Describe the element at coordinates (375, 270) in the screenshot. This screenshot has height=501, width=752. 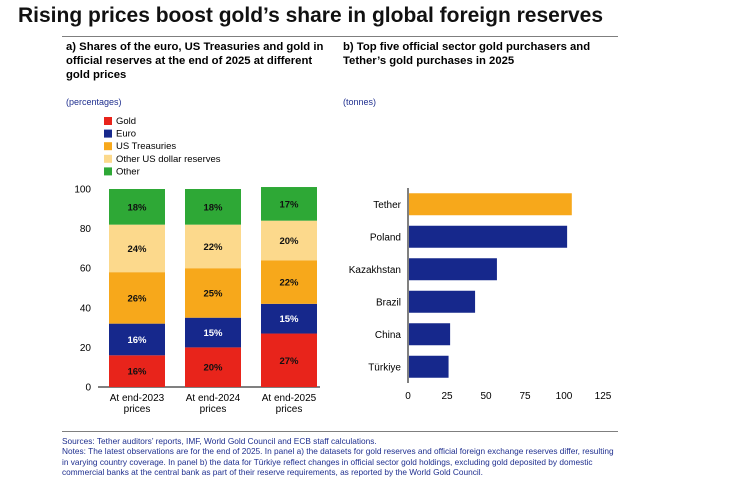
I see `hbar-category-label: Kazakhstan` at that location.